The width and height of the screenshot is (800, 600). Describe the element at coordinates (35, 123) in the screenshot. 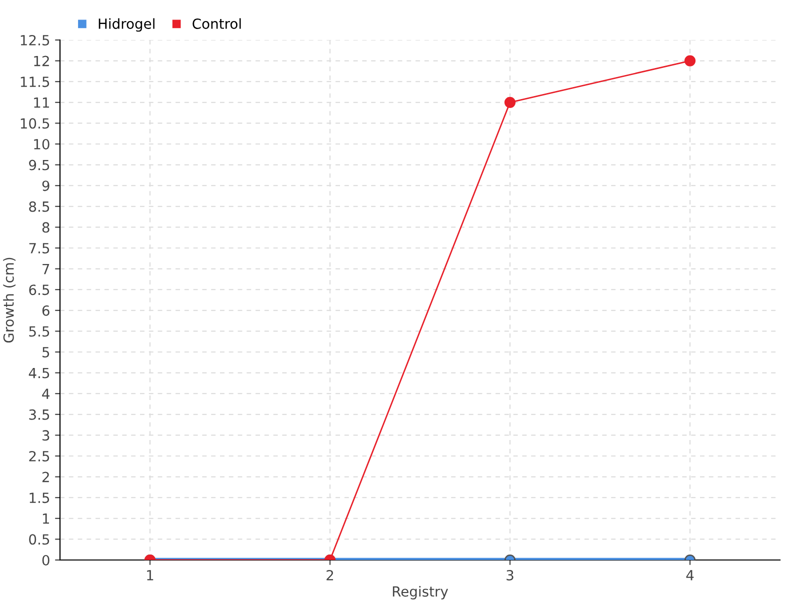

I see `y-tick-label: 10.5` at that location.